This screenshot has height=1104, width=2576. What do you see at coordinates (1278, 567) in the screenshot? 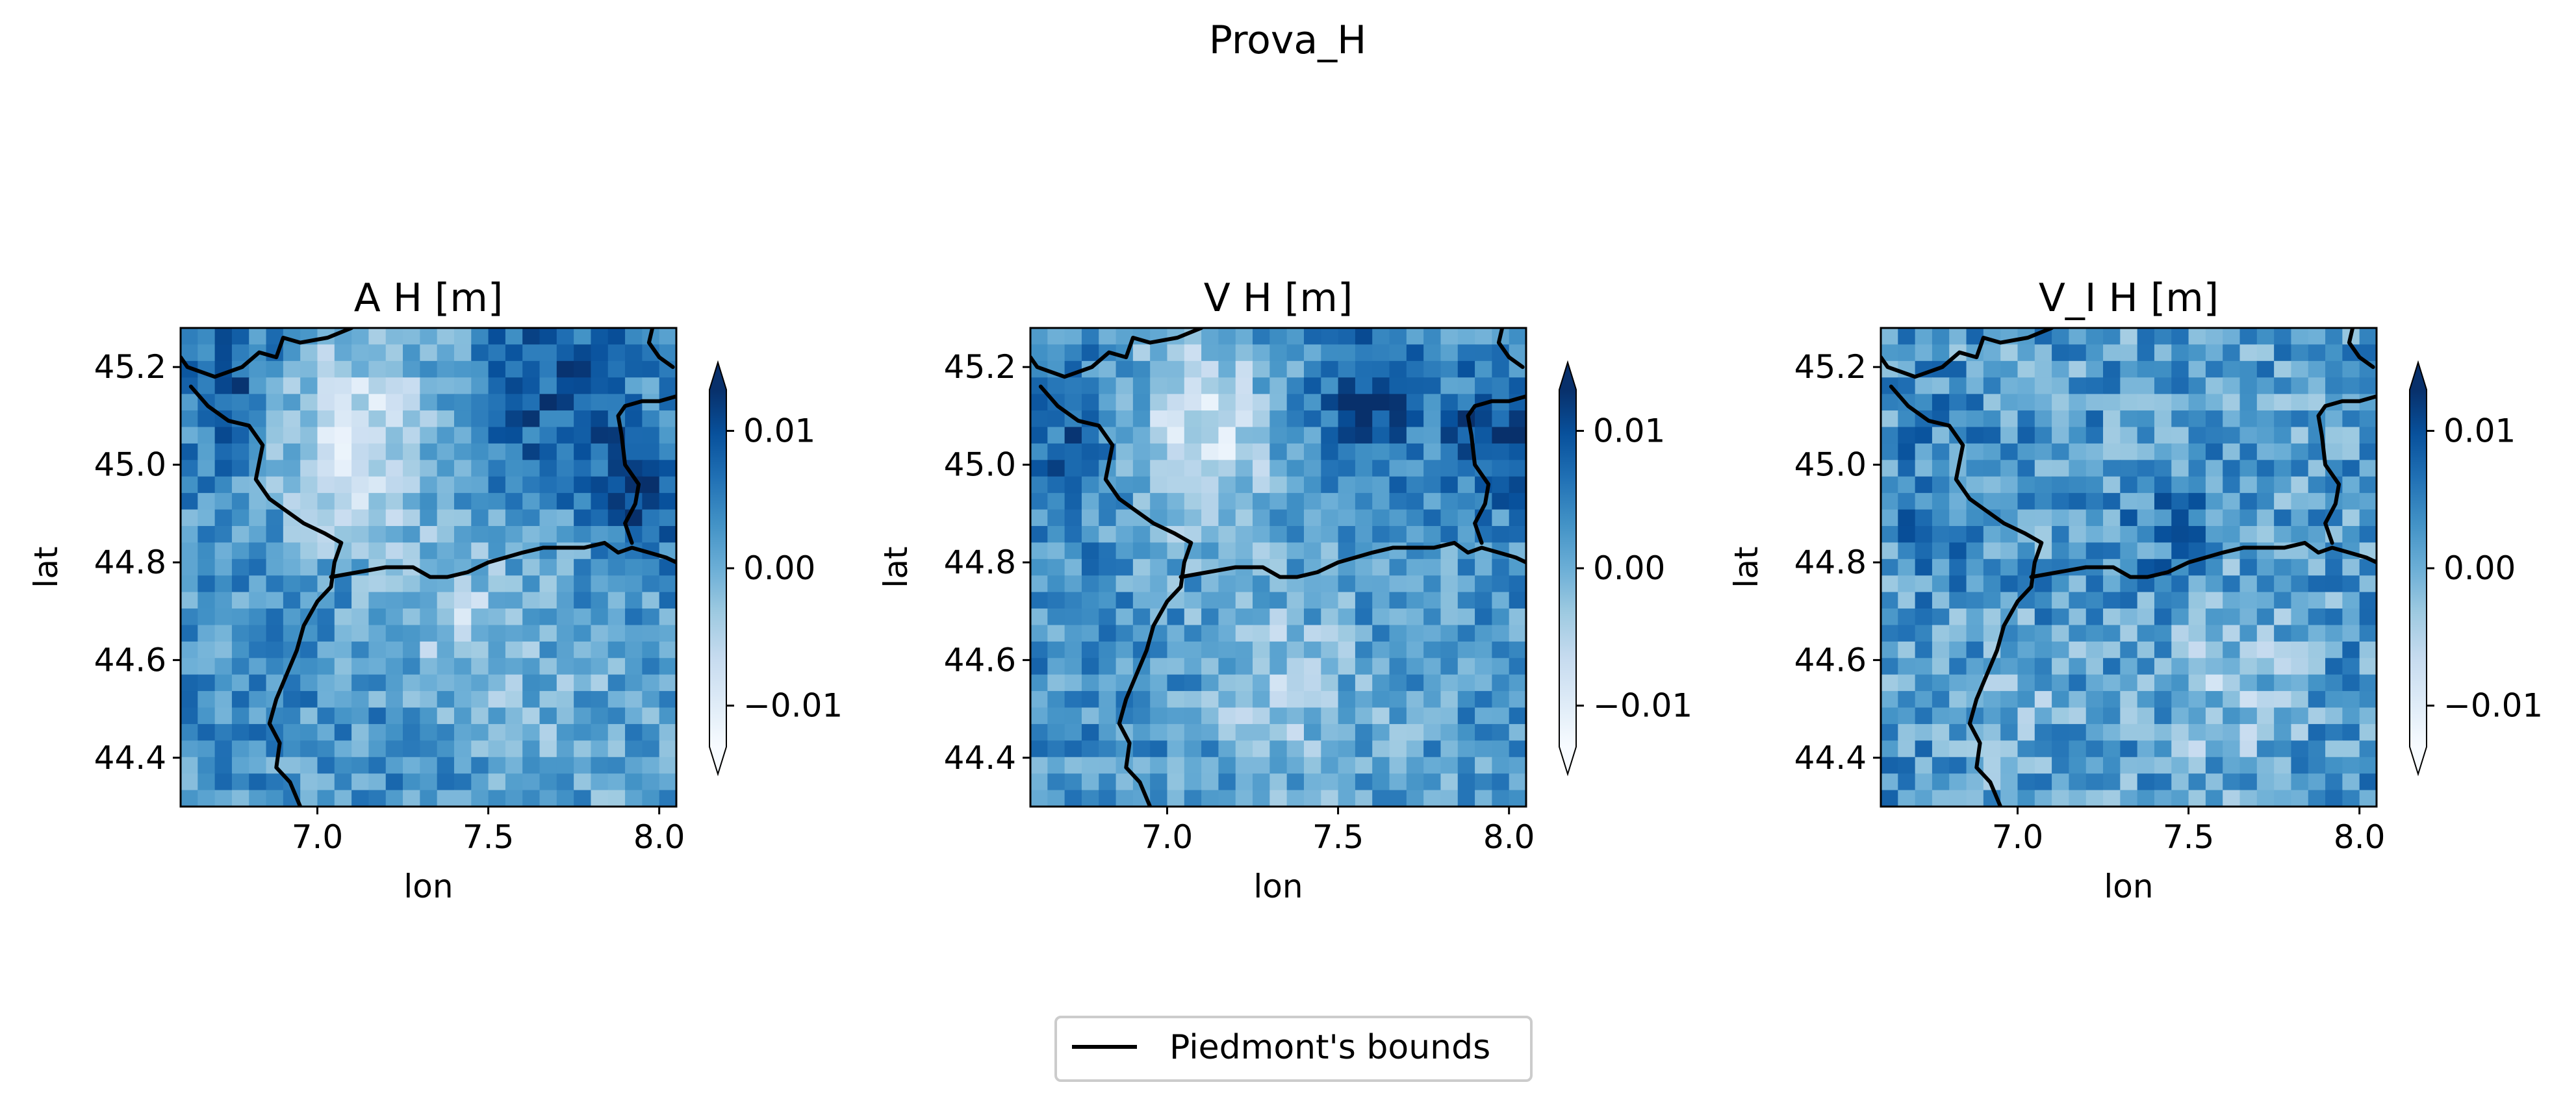
I see `boundary-lines` at bounding box center [1278, 567].